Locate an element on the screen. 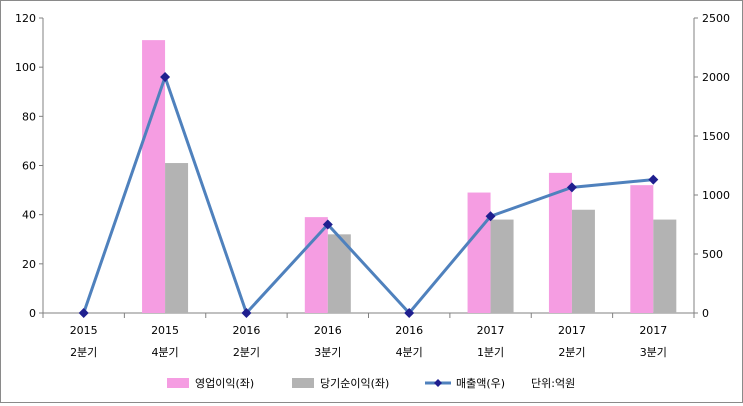 The height and width of the screenshot is (406, 743). legend-swatch-net-income is located at coordinates (303, 383).